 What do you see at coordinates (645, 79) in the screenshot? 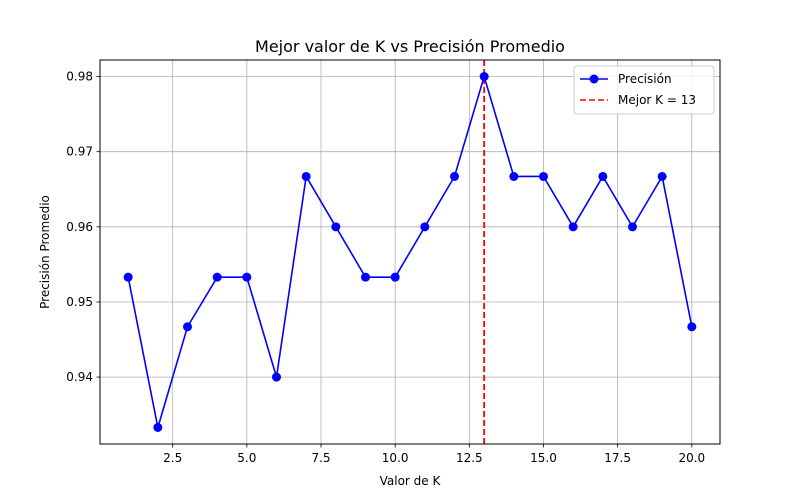
I see `legend-precision-label: Precisión` at bounding box center [645, 79].